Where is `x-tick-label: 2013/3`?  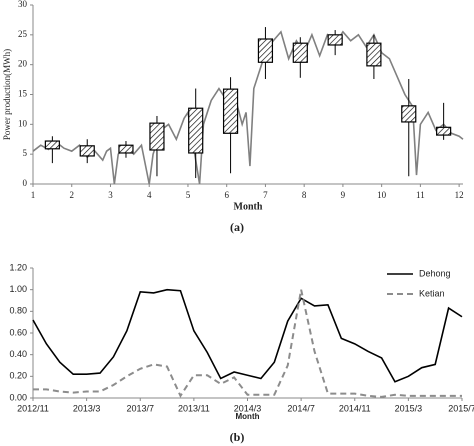
x-tick-label: 2013/3 is located at coordinates (87, 408).